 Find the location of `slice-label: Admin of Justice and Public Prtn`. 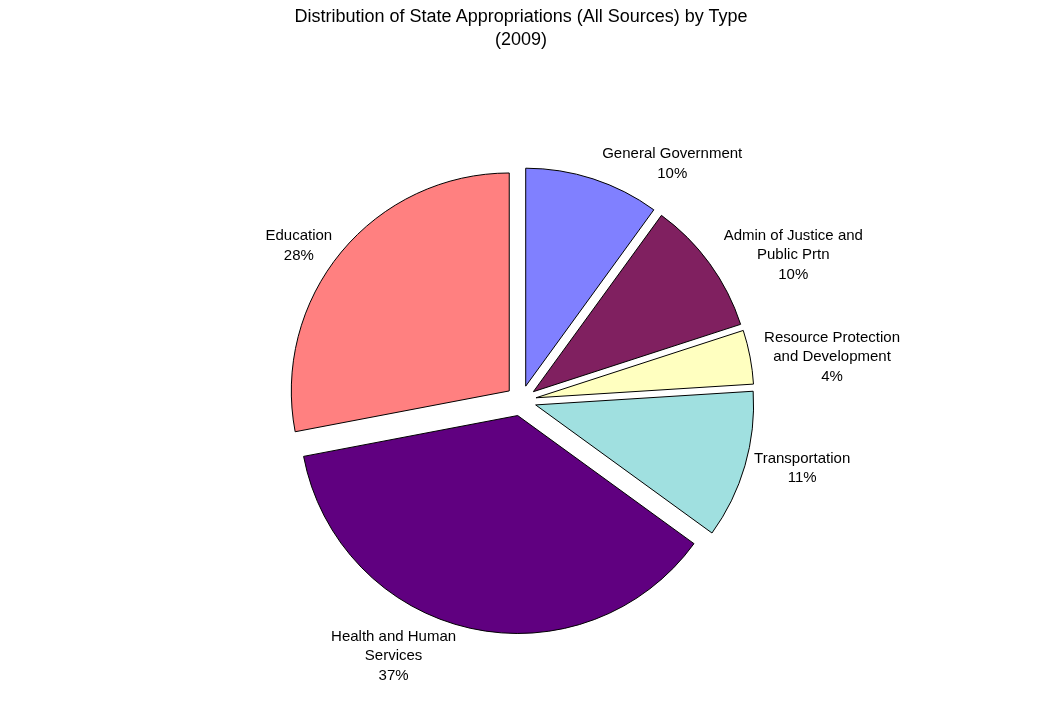

slice-label: Admin of Justice and Public Prtn is located at coordinates (793, 244).